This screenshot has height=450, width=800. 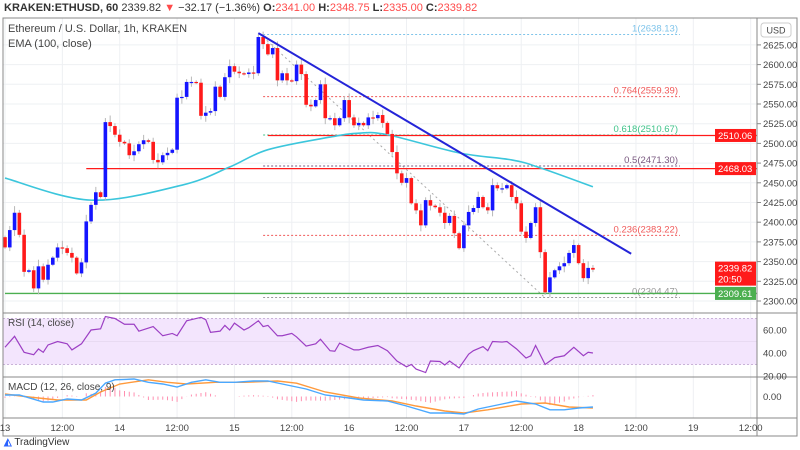 I want to click on brand-name: TradingView, so click(x=42, y=442).